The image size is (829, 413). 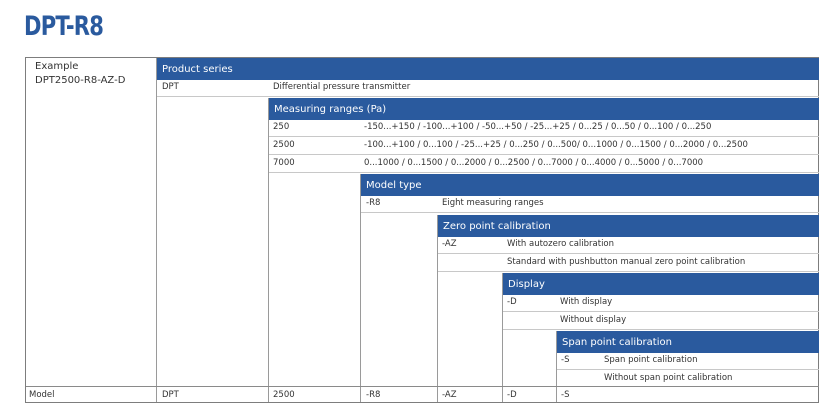 What do you see at coordinates (668, 378) in the screenshot?
I see `span-point-option: Without span point calibration` at bounding box center [668, 378].